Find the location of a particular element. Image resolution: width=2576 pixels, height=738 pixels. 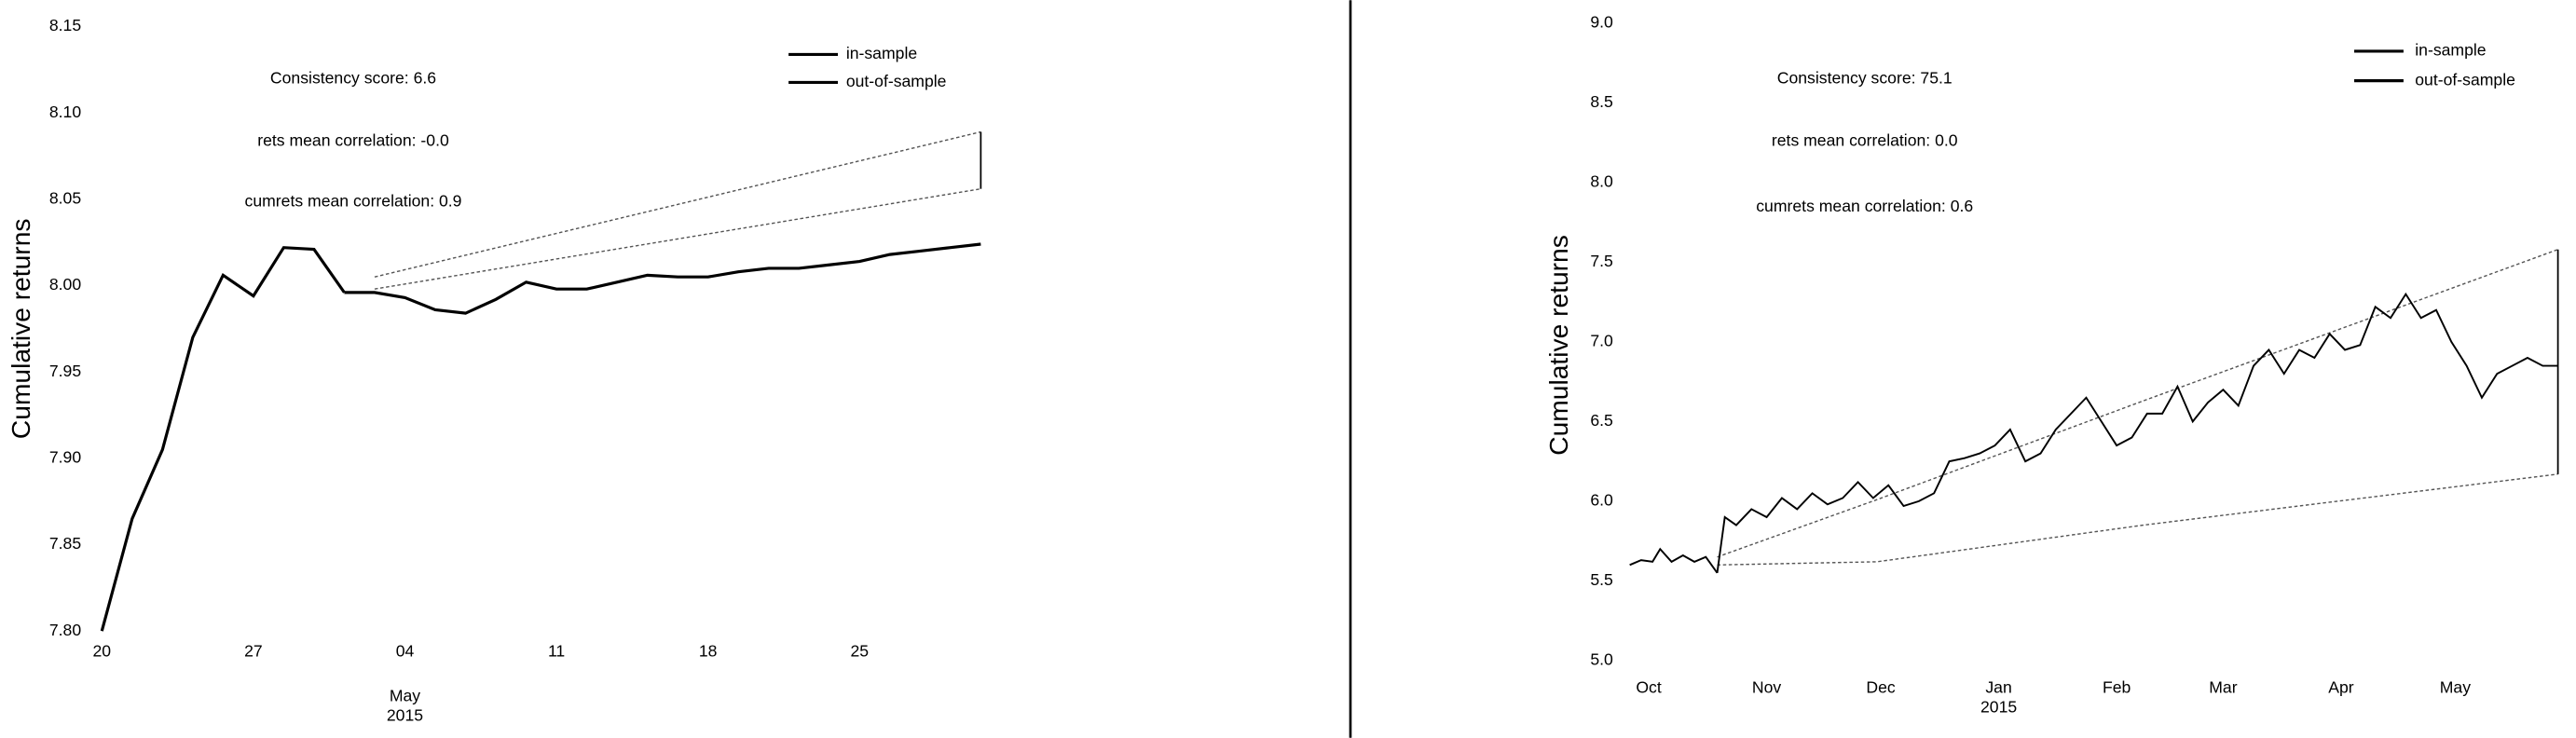

x-tick-label: May is located at coordinates (2455, 687).